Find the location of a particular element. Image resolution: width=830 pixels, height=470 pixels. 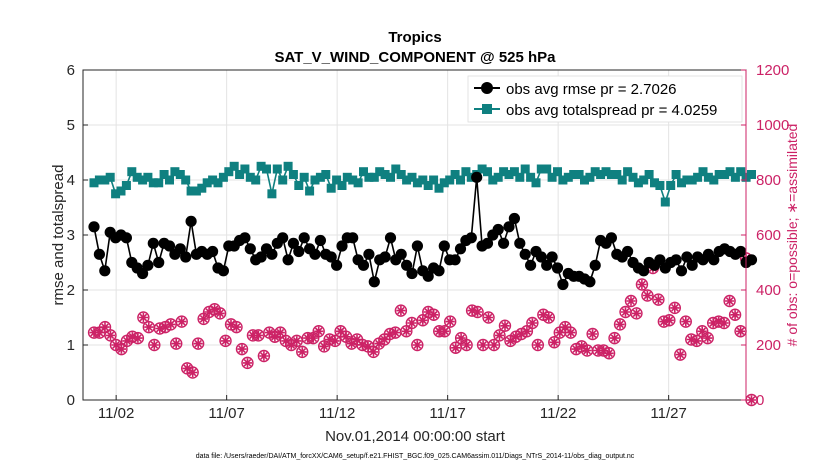

y-right-tick-label: 1000 is located at coordinates (772, 125).